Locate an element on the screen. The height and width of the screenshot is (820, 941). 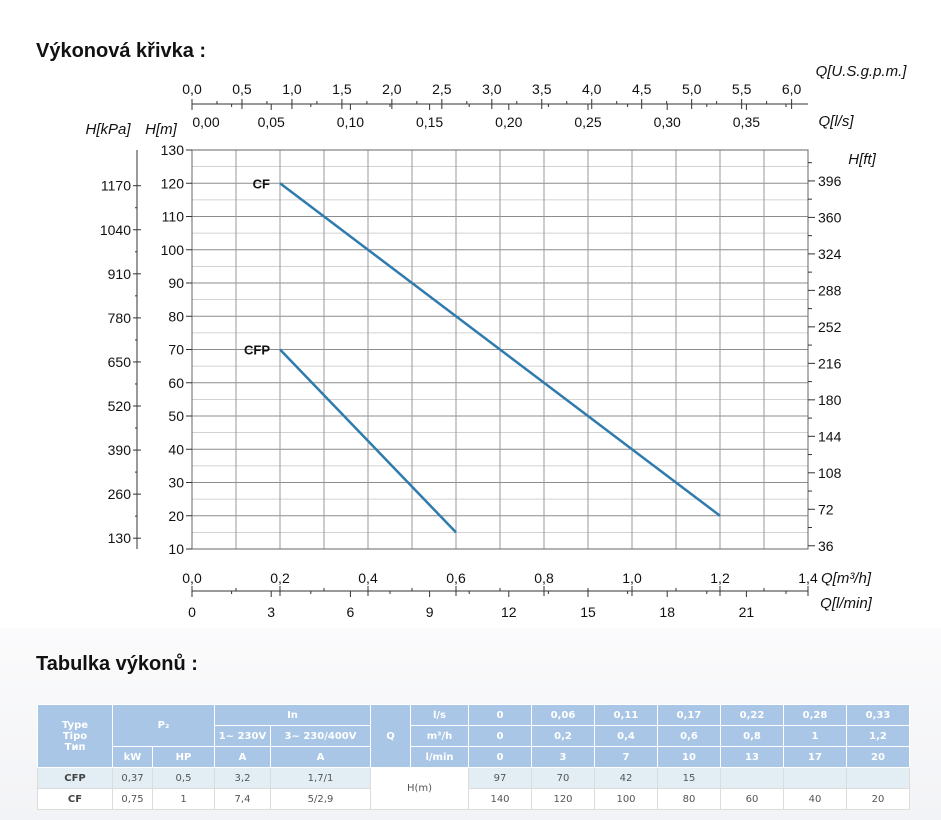
tick-label-lmin: 15 is located at coordinates (588, 612).